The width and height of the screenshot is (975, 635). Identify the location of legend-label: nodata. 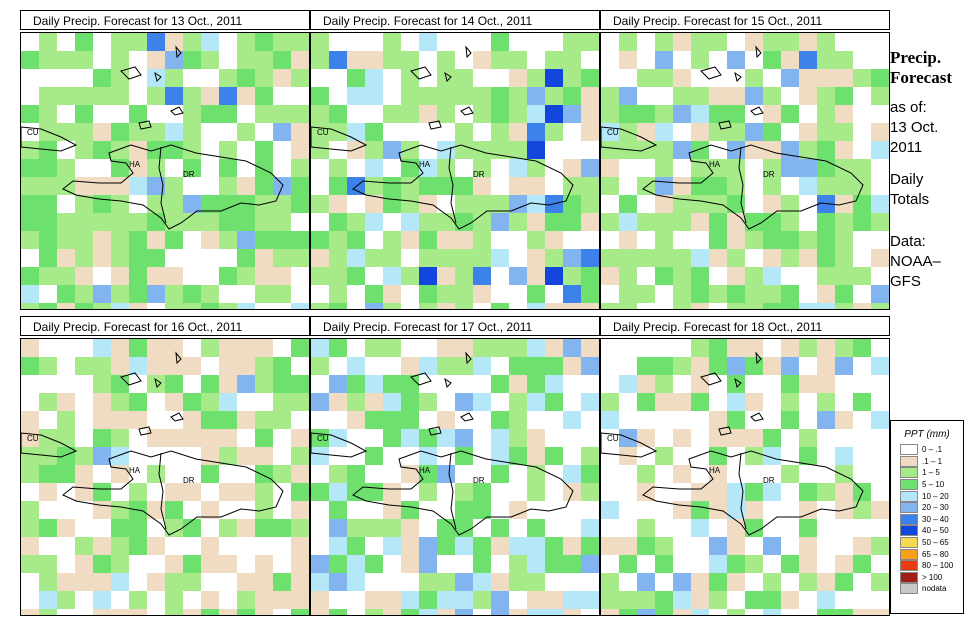
(934, 589).